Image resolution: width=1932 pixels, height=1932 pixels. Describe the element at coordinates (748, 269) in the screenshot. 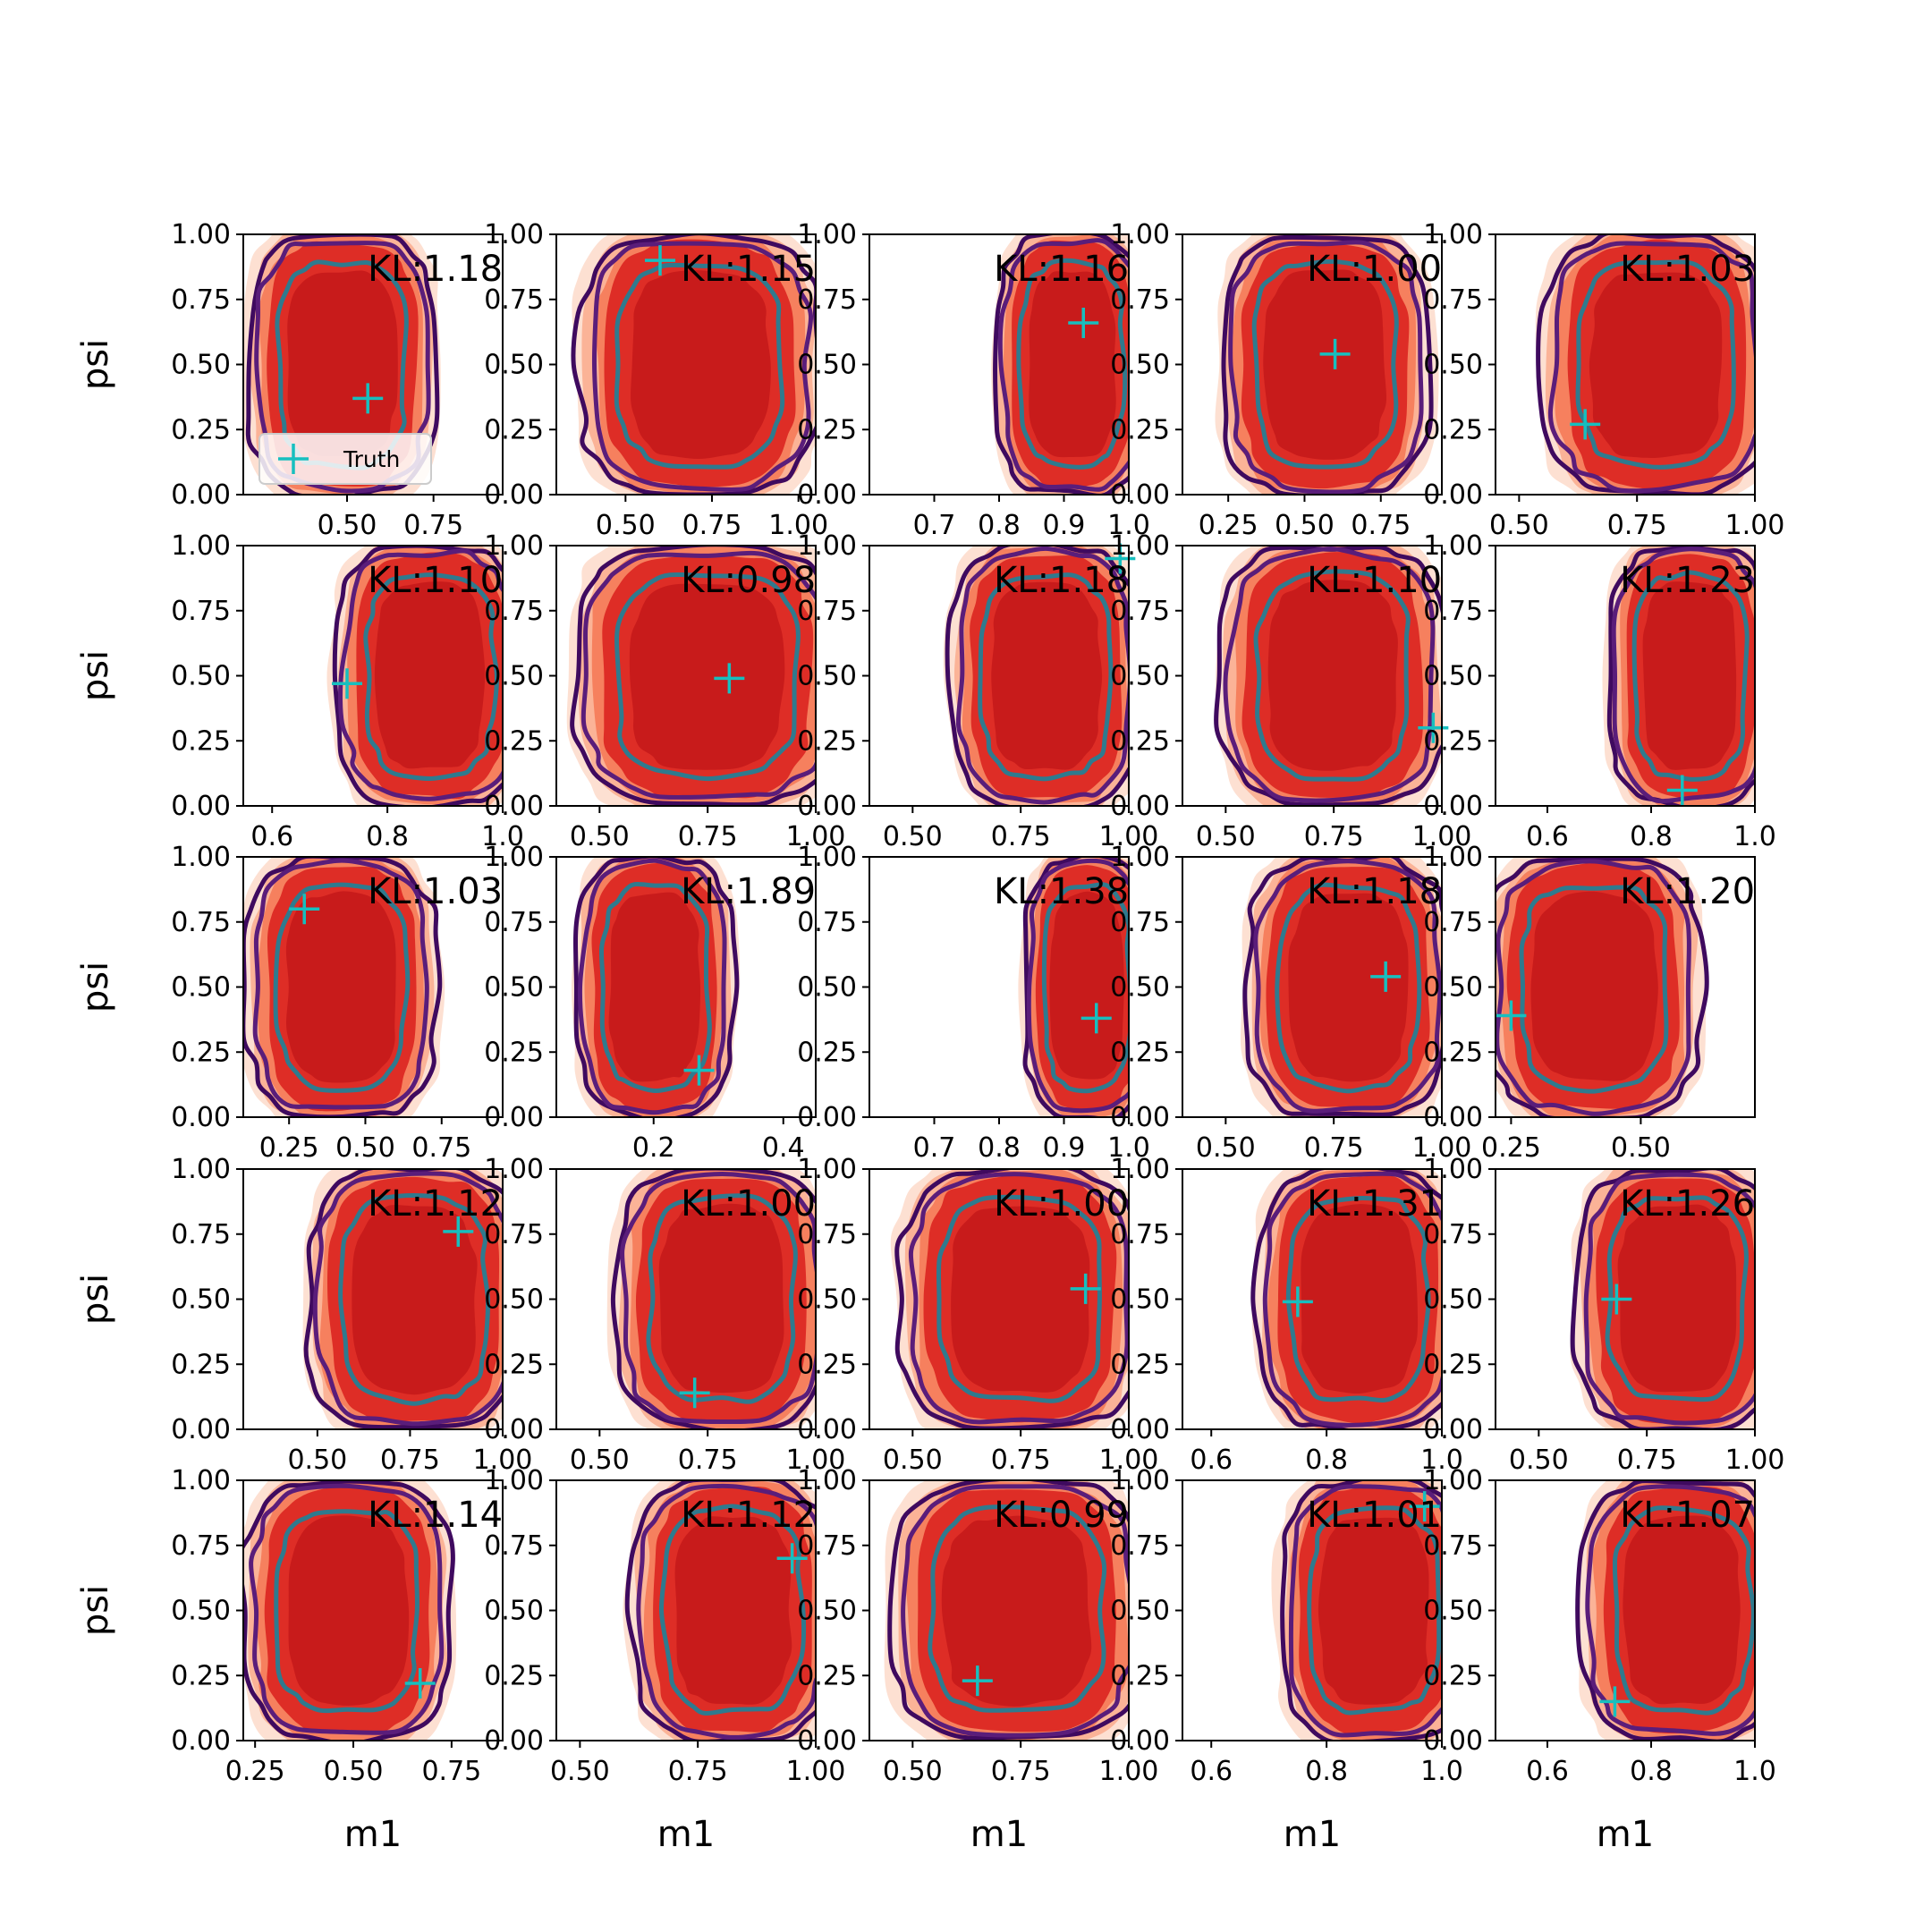

I see `kl-annotation: KL:1.15` at that location.